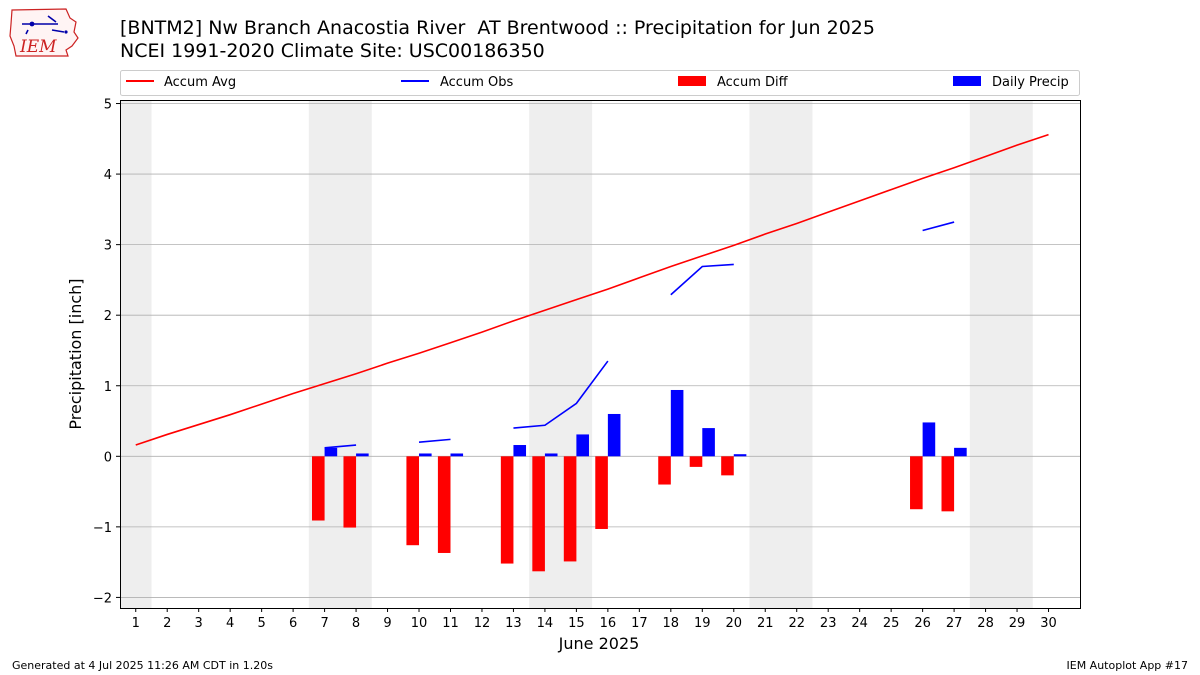  I want to click on legend-label-accum-diff: Accum Diff, so click(753, 82).